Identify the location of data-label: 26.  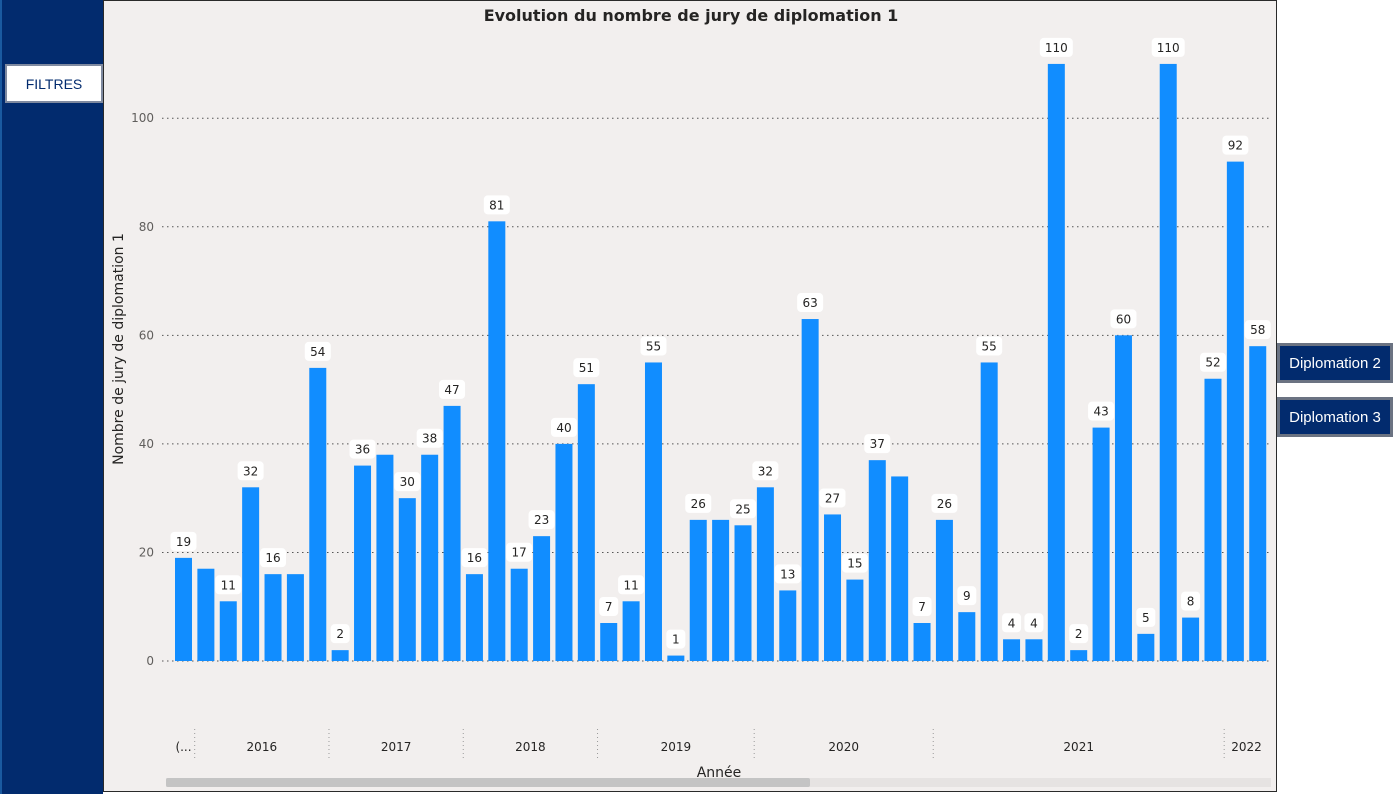
(698, 504).